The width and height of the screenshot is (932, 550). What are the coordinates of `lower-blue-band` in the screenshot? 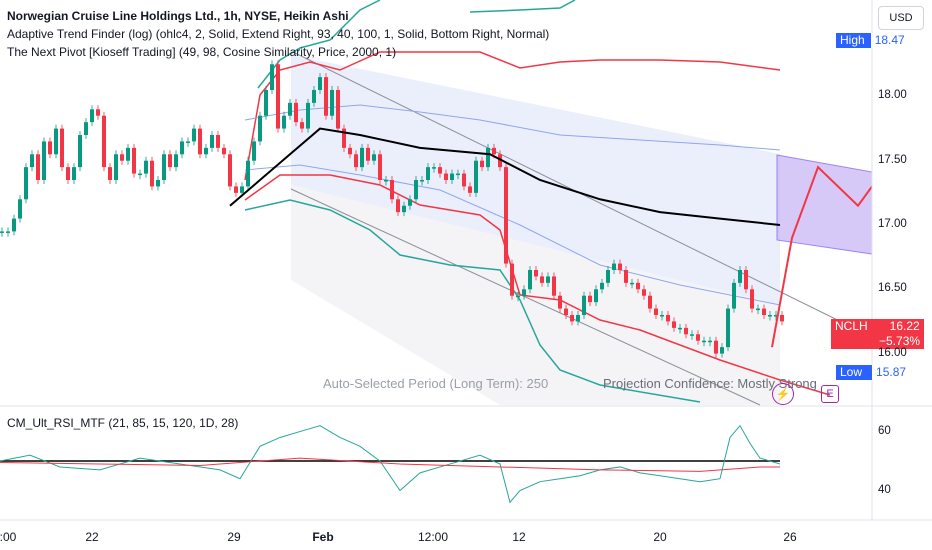 It's located at (512, 235).